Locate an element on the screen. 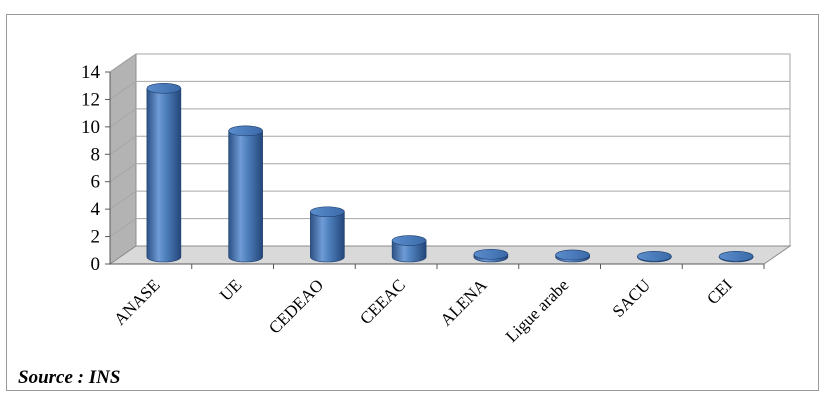  x-tick-label: ALENA is located at coordinates (464, 302).